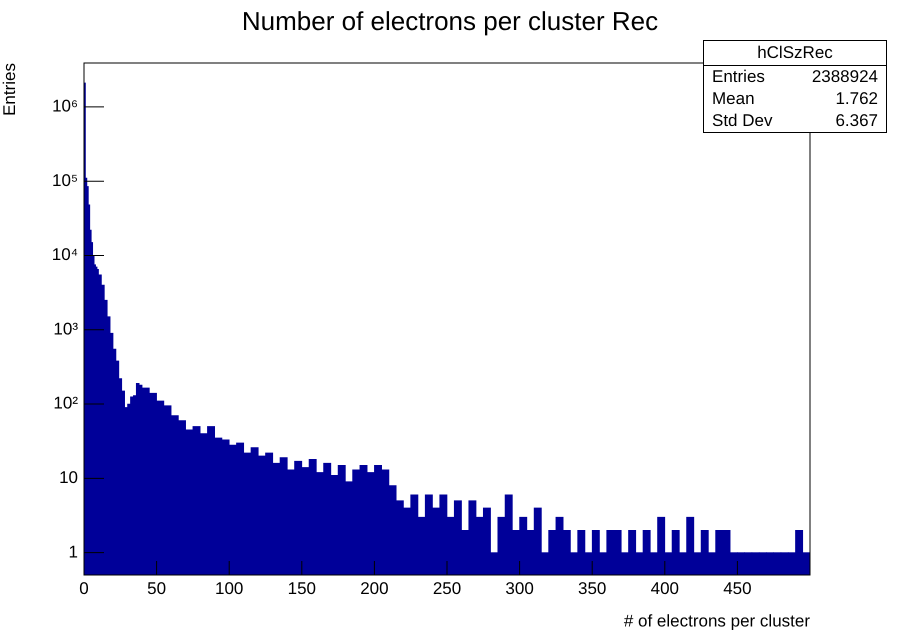 This screenshot has width=900, height=632. I want to click on x-tick-label: 350, so click(592, 588).